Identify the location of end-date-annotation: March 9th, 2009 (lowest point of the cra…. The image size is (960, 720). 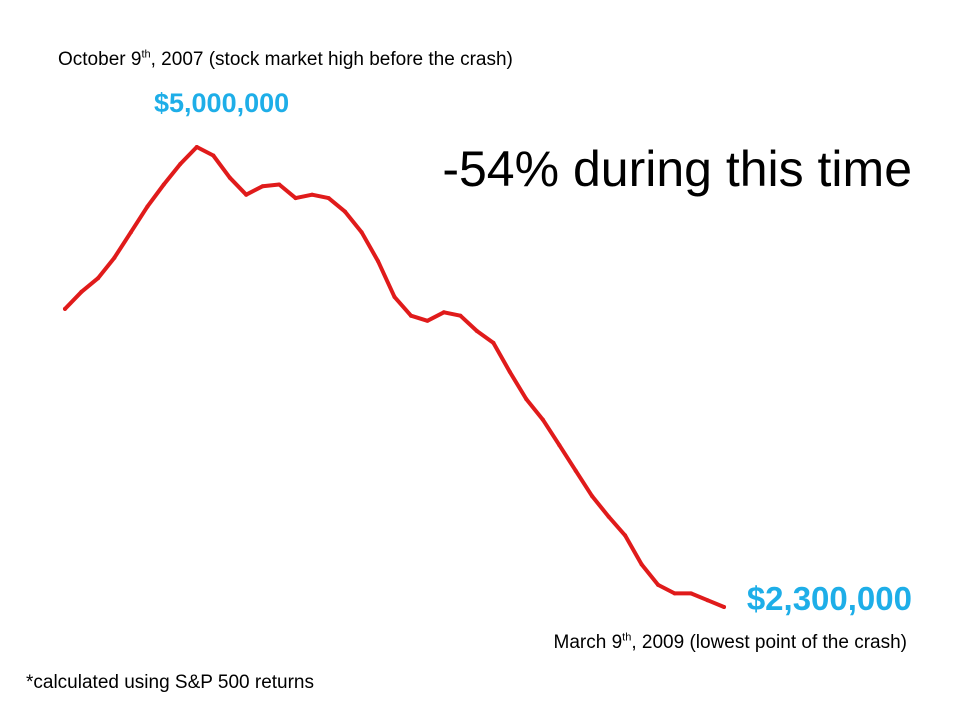
(730, 642).